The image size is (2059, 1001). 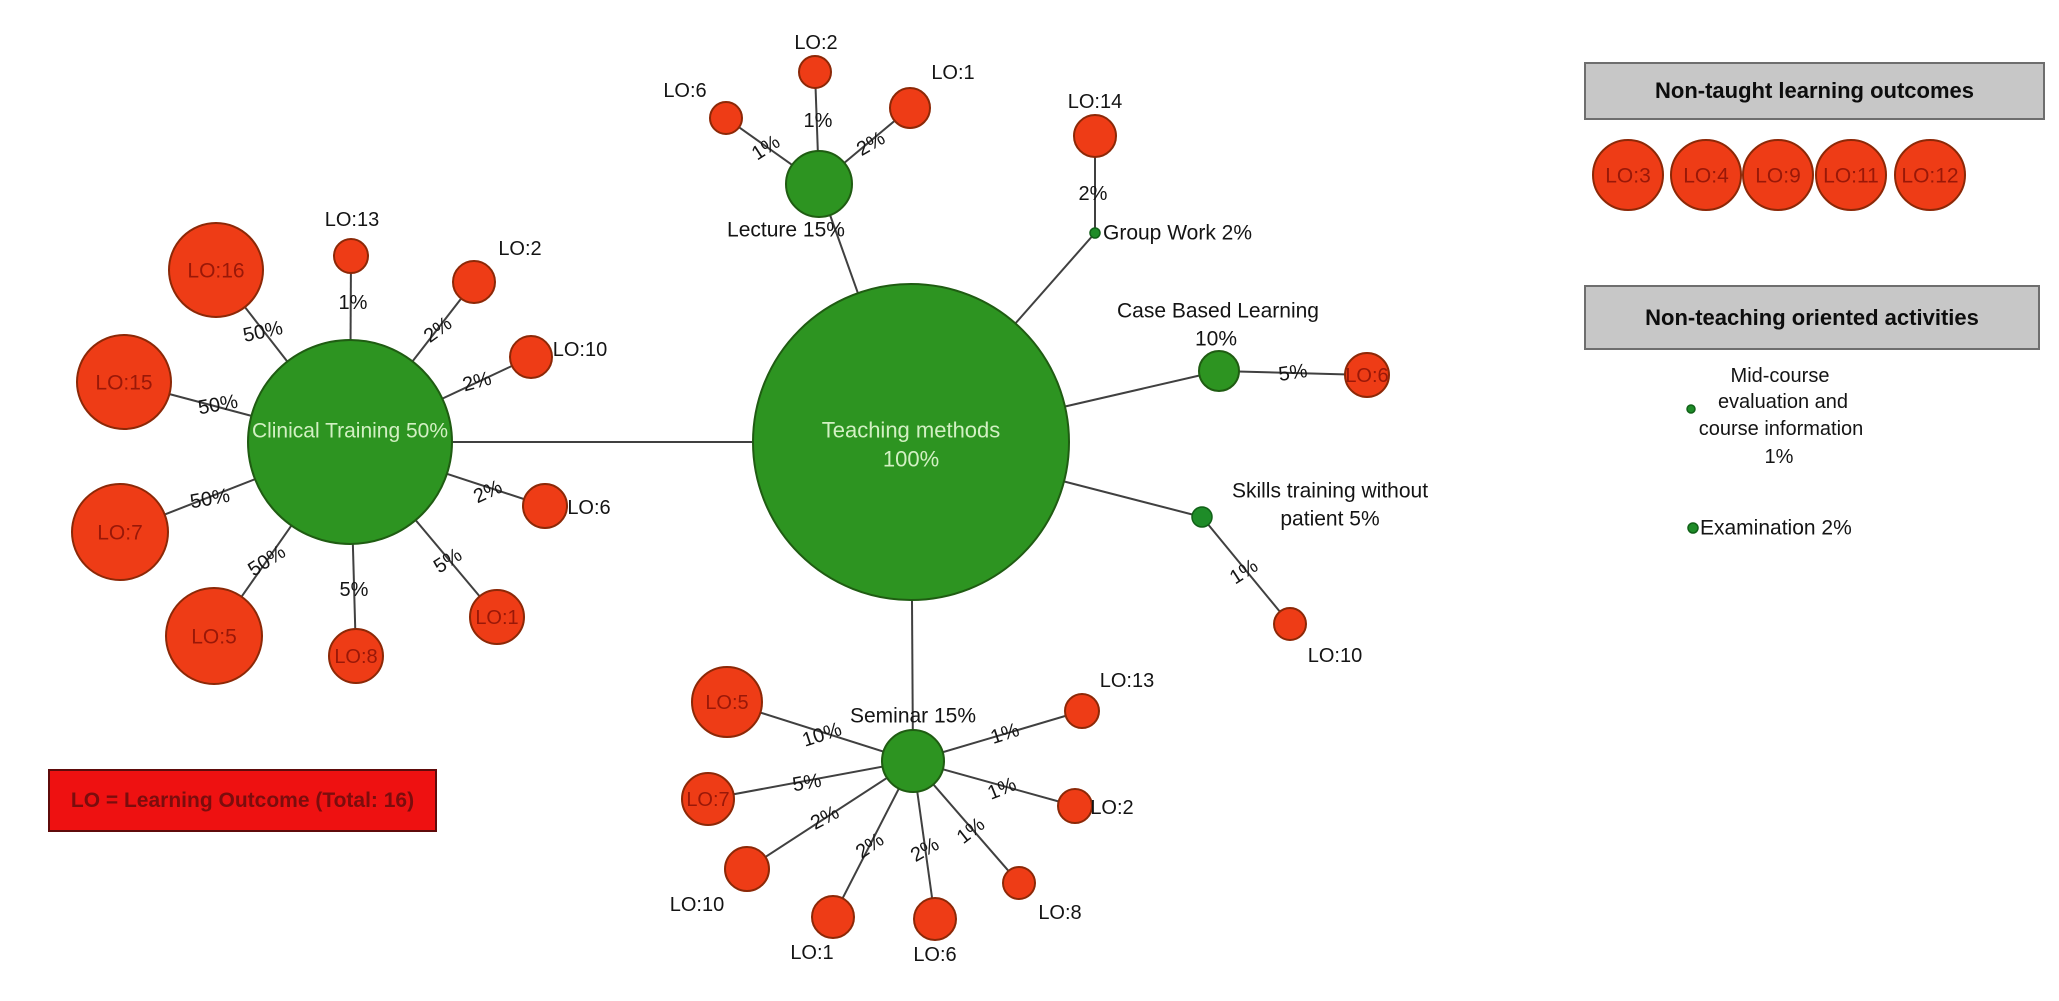 I want to click on node-ex_dot, so click(x=1693, y=528).